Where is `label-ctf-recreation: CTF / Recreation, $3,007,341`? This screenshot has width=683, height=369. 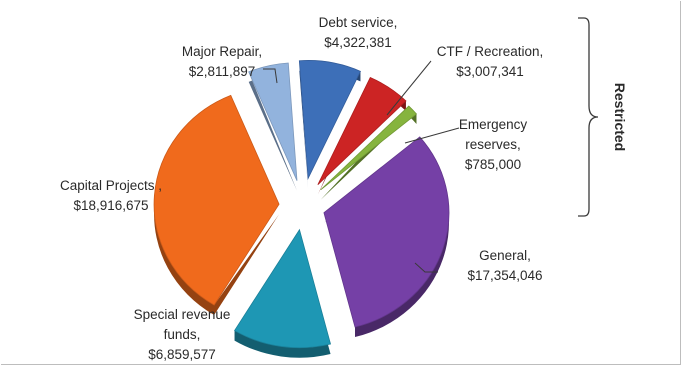
label-ctf-recreation: CTF / Recreation, $3,007,341 is located at coordinates (490, 61).